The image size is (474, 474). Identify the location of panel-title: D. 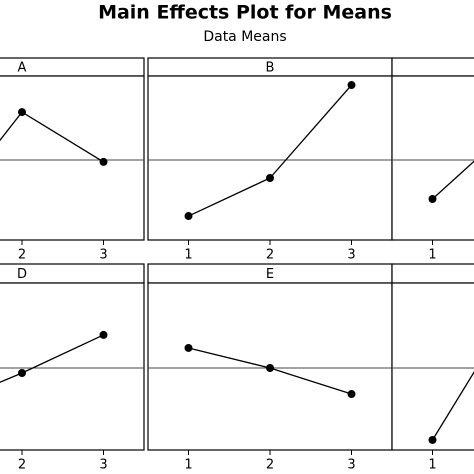
(22, 274).